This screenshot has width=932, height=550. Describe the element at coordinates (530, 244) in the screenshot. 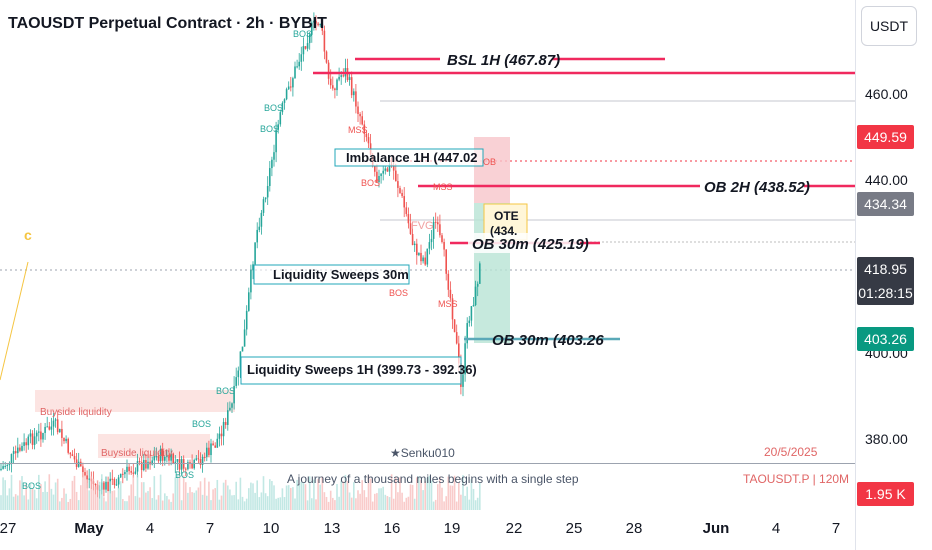

I see `ob30-upper-label: OB 30m (425.19)` at that location.